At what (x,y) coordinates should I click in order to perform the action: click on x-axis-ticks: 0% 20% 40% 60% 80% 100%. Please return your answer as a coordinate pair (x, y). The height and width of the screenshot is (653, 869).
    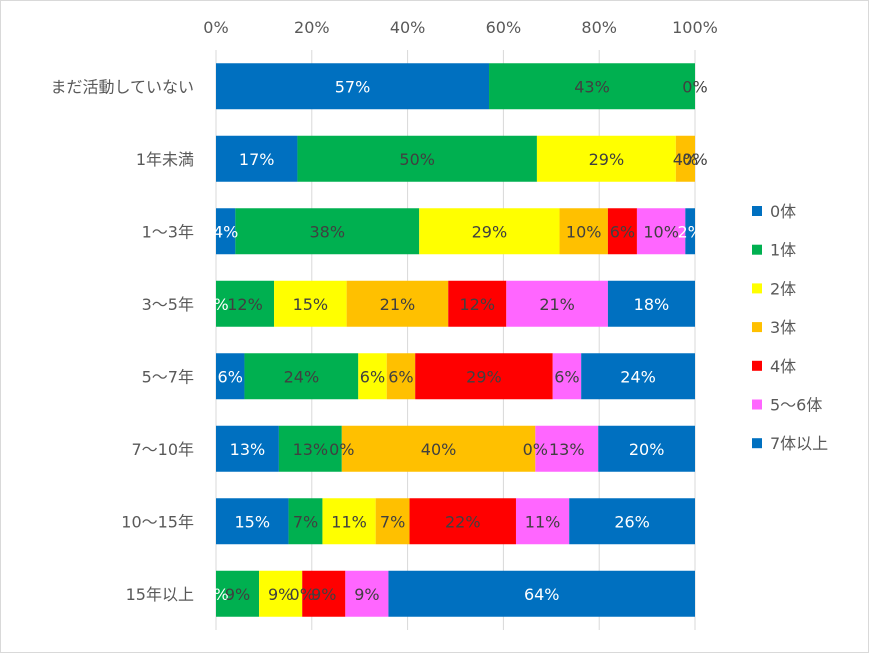
    Looking at the image, I should click on (460, 27).